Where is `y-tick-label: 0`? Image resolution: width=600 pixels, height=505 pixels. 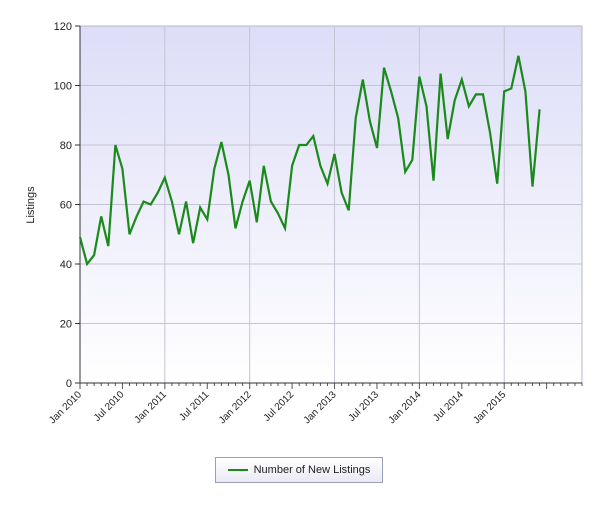
y-tick-label: 0 is located at coordinates (69, 384).